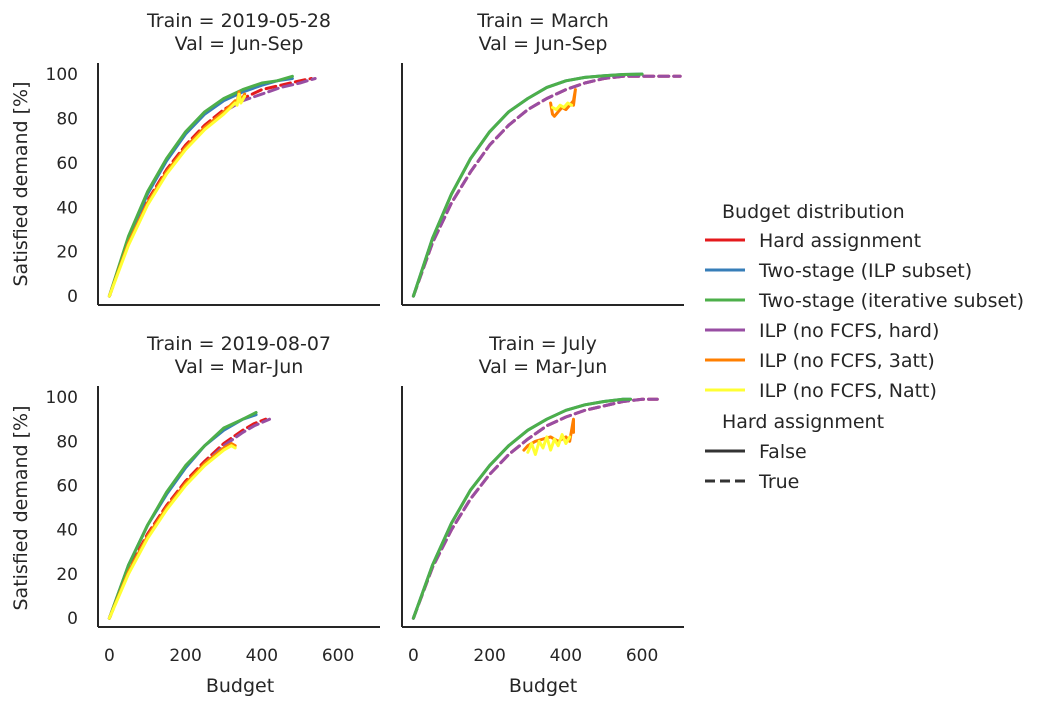 The image size is (1061, 702). Describe the element at coordinates (803, 422) in the screenshot. I see `legend-style-title: Hard assignment` at that location.